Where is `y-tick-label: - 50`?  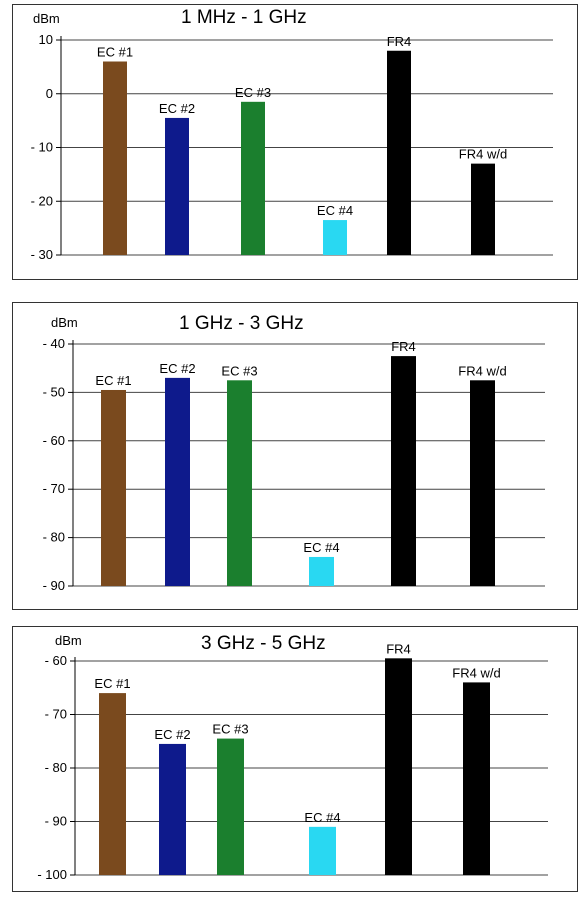 y-tick-label: - 50 is located at coordinates (54, 391).